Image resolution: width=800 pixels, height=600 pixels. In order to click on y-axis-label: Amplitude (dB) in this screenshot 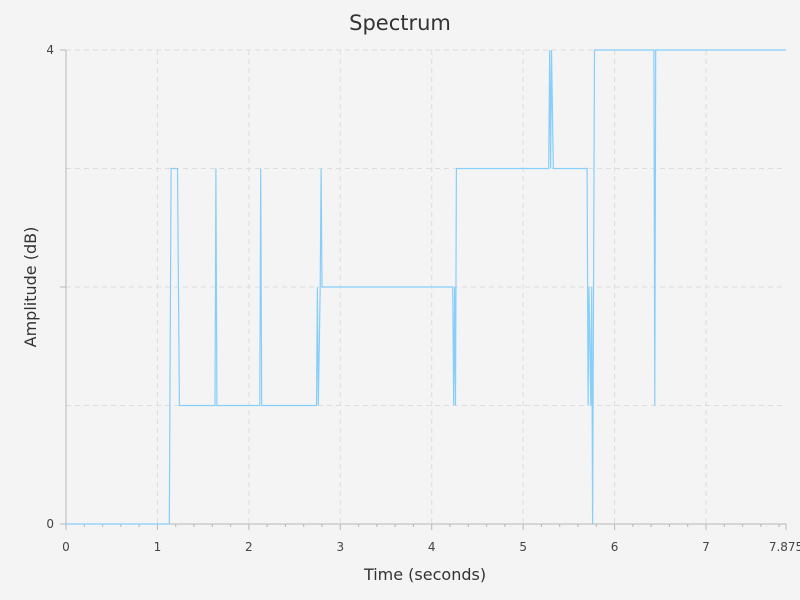, I will do `click(30, 287)`.